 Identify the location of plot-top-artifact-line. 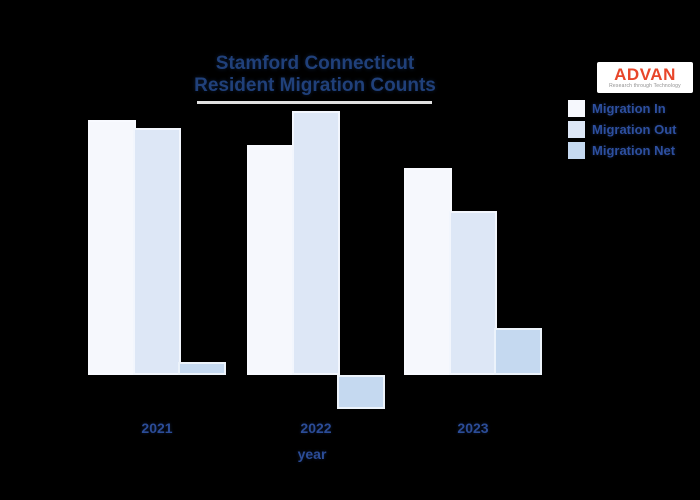
(314, 102).